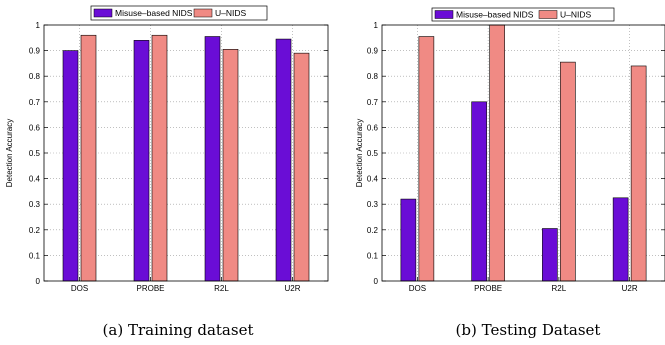 The height and width of the screenshot is (345, 665). I want to click on figure-caption: (a) Training dataset, so click(178, 330).